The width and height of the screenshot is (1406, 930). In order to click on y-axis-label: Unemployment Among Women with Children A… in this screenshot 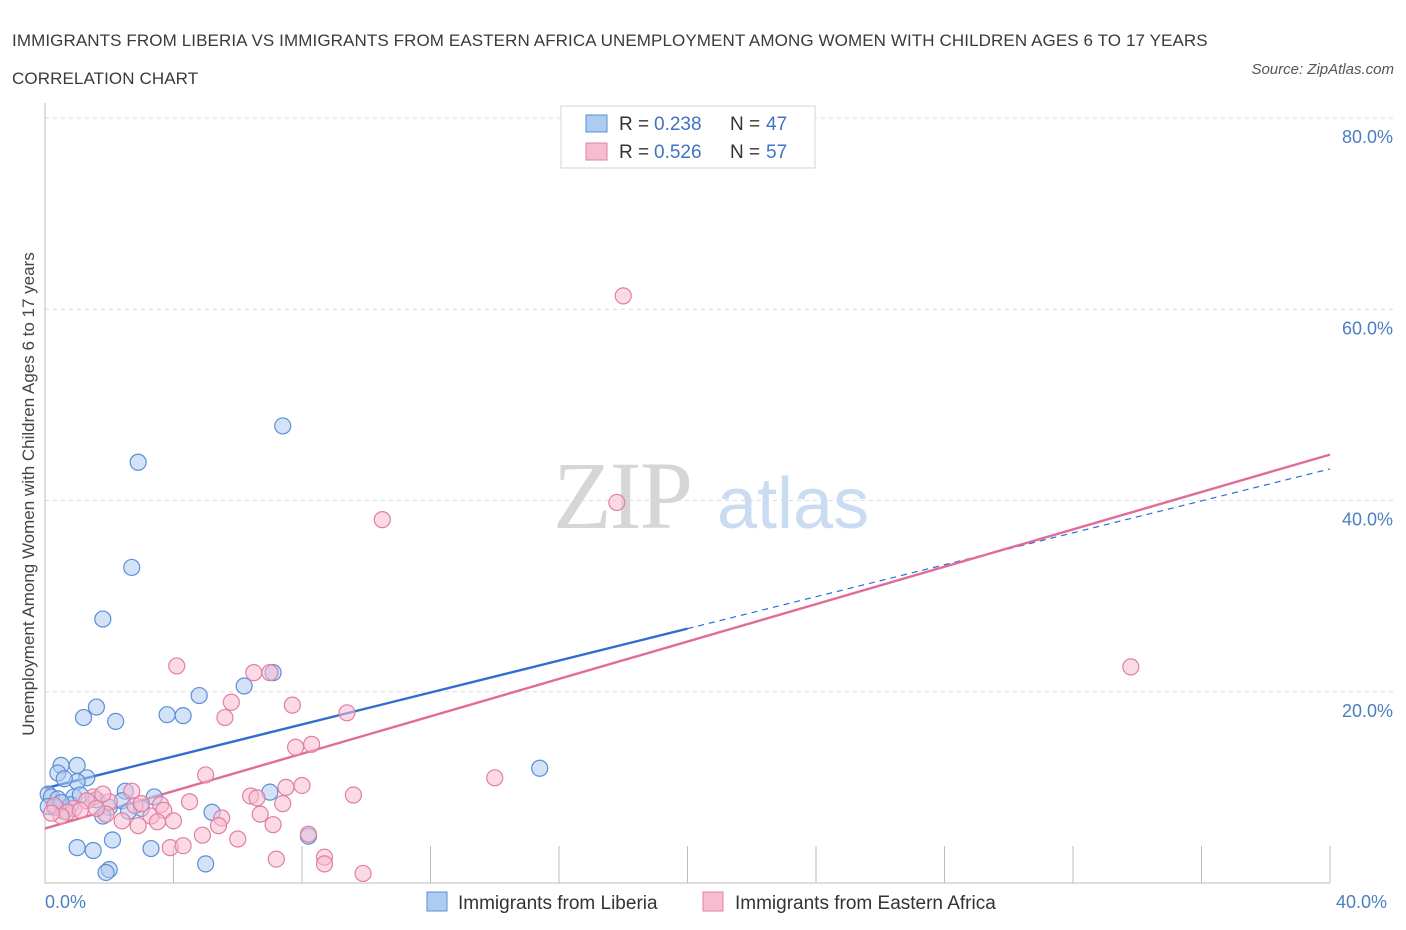, I will do `click(28, 494)`.